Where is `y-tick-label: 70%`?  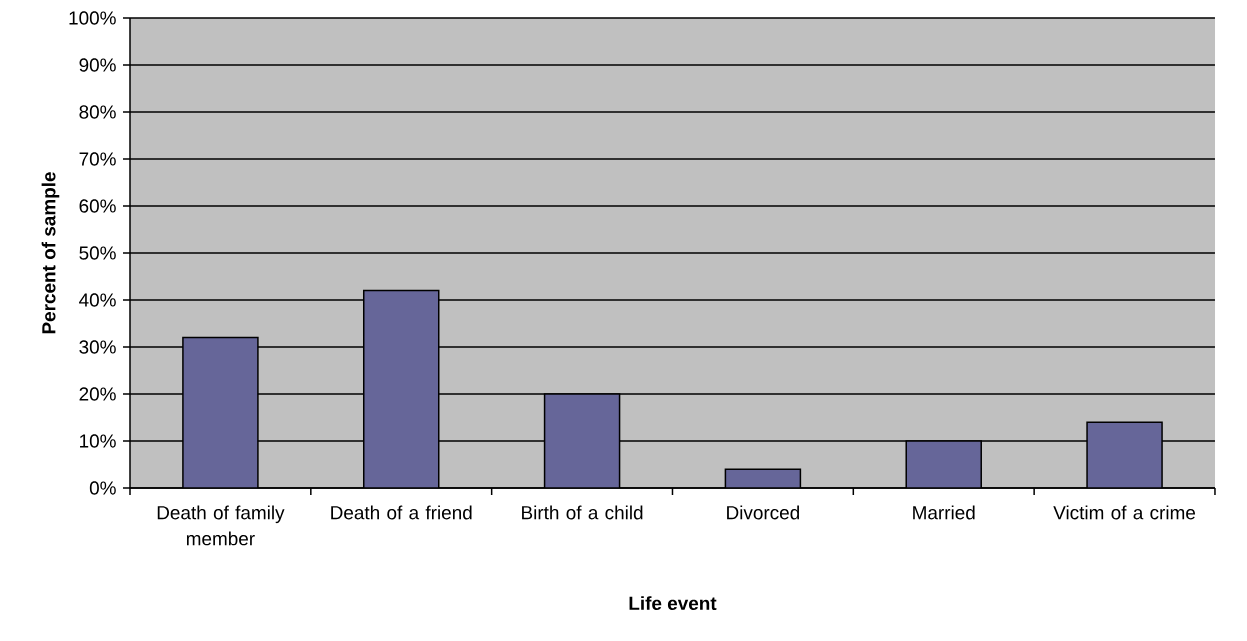
y-tick-label: 70% is located at coordinates (97, 159).